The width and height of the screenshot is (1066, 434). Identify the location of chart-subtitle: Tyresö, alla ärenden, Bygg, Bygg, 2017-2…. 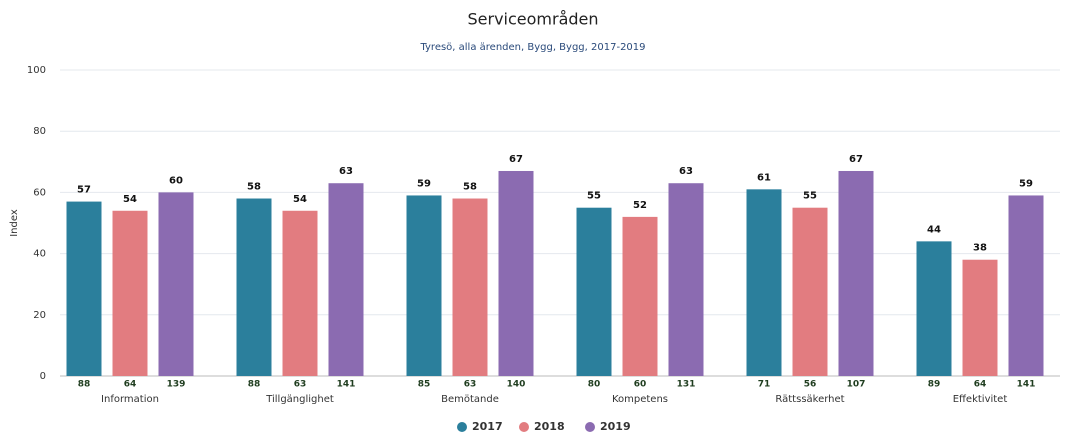
(532, 47).